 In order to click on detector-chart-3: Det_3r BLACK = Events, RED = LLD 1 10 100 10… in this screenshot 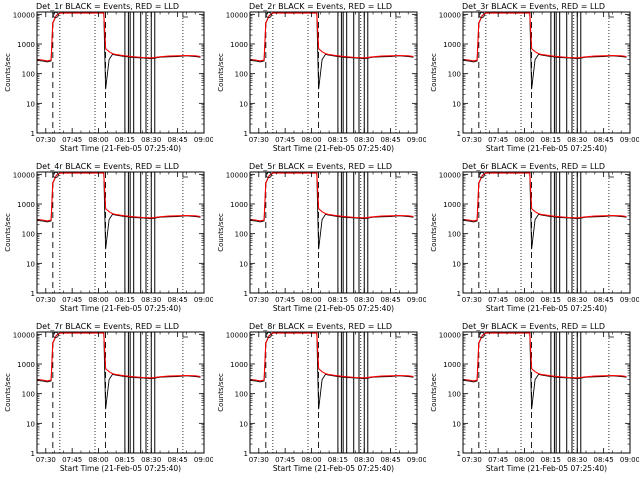, I will do `click(534, 77)`.